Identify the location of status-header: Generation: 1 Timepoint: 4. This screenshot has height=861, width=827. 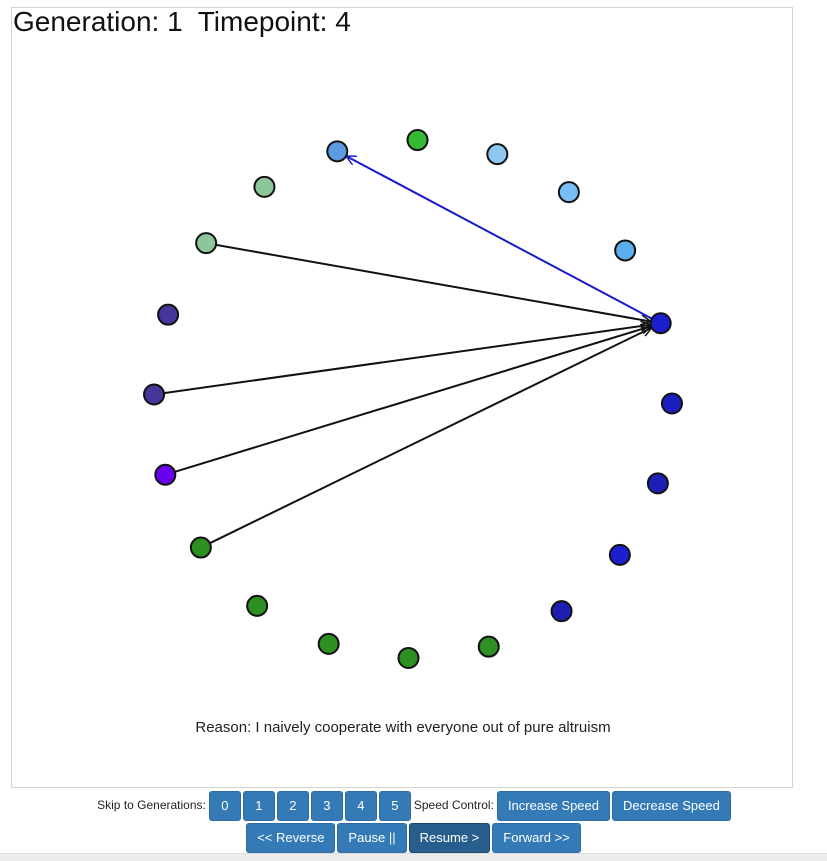
(182, 22).